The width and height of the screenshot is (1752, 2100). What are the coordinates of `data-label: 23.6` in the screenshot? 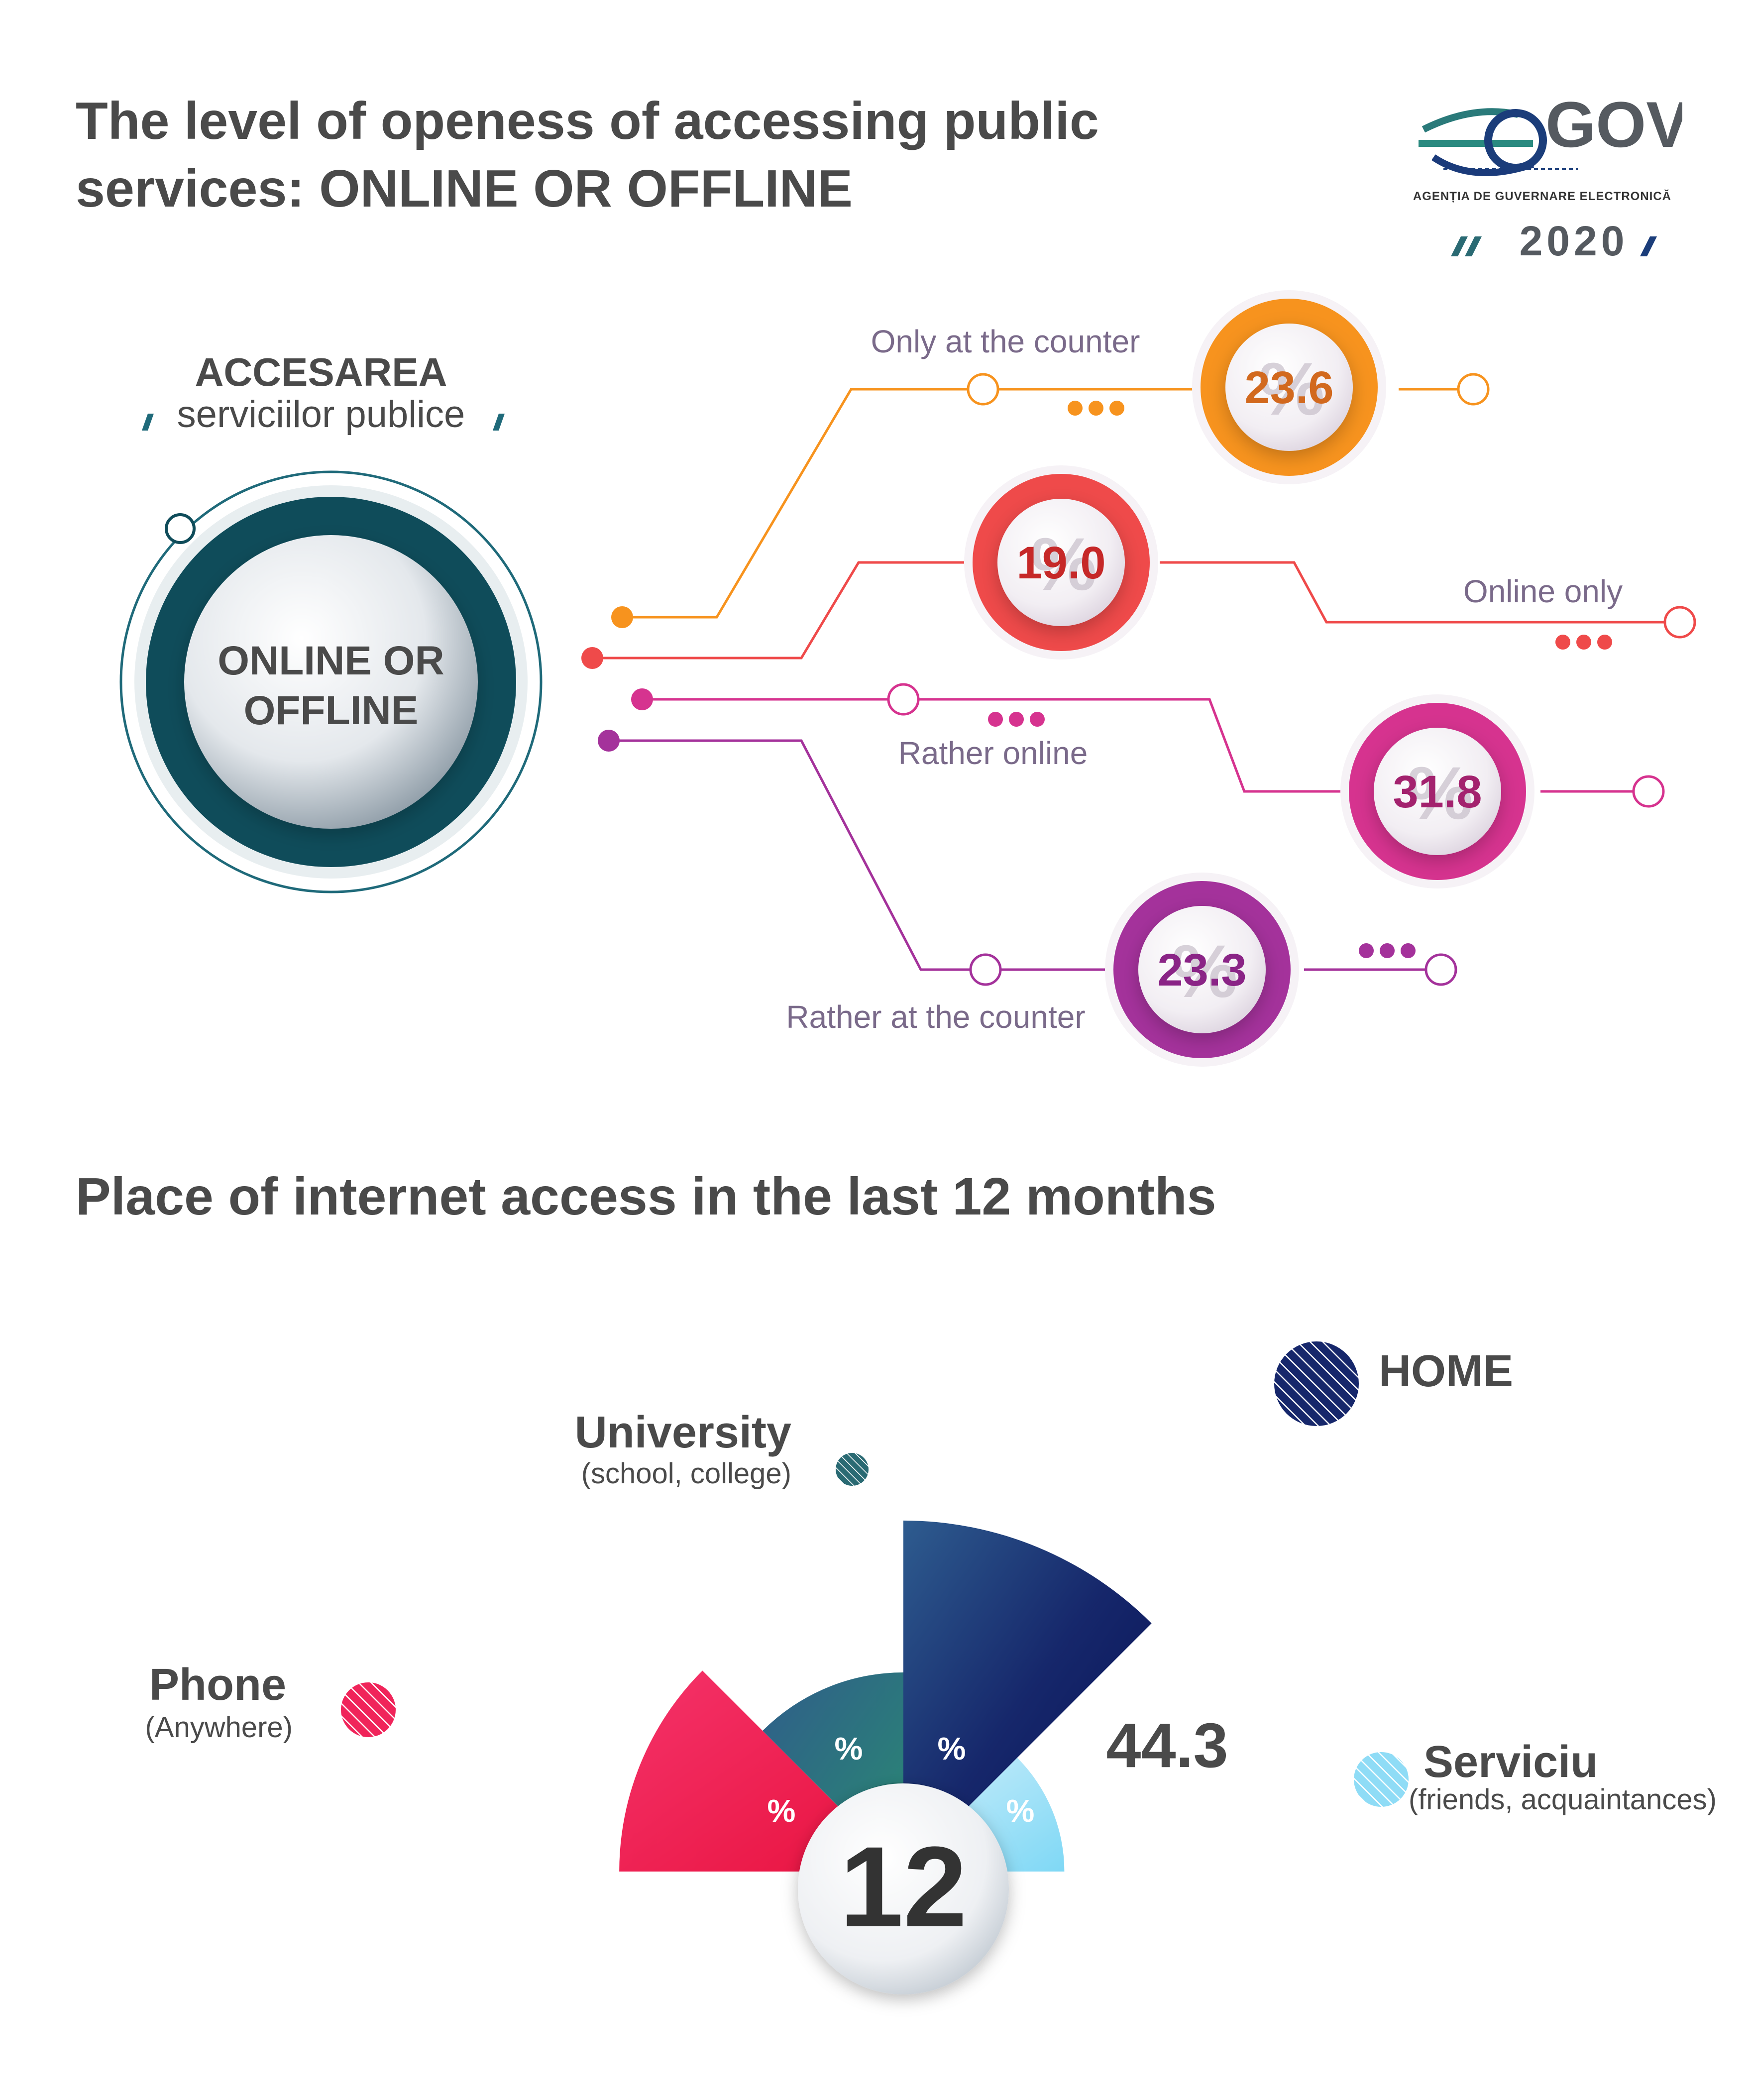 It's located at (1288, 387).